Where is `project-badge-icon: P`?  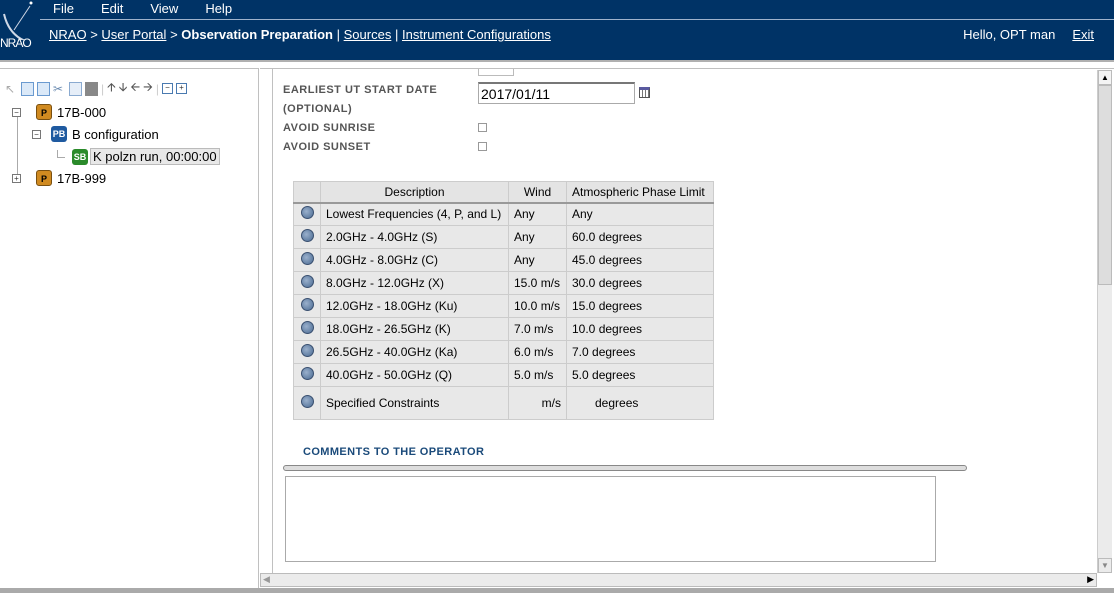
project-badge-icon: P is located at coordinates (44, 178).